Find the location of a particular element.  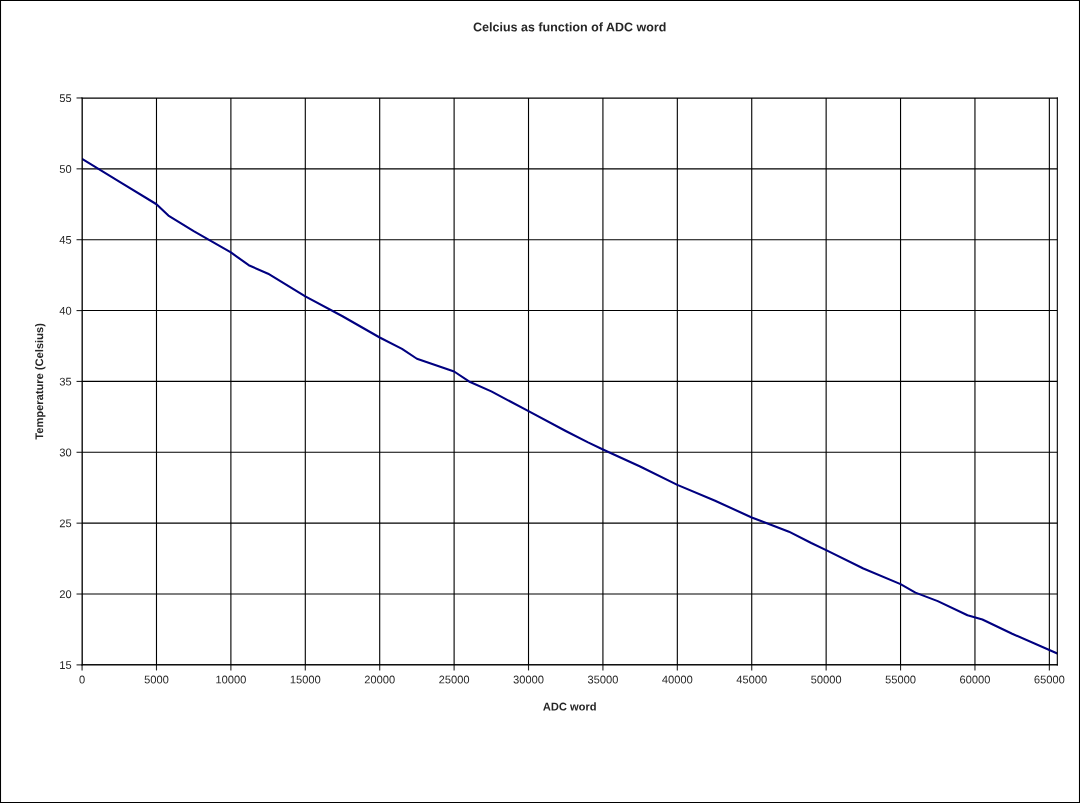

x-tick-label: 25000 is located at coordinates (454, 679).